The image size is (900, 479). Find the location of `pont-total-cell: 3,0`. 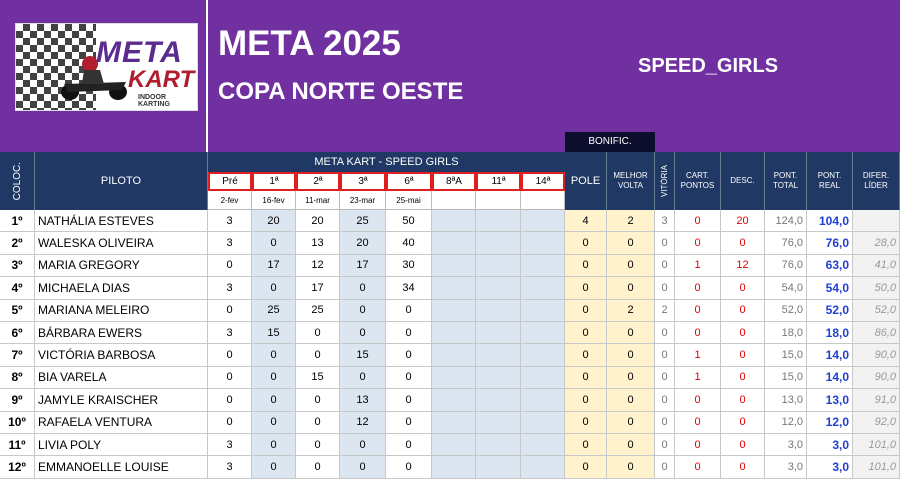

pont-total-cell: 3,0 is located at coordinates (786, 467).